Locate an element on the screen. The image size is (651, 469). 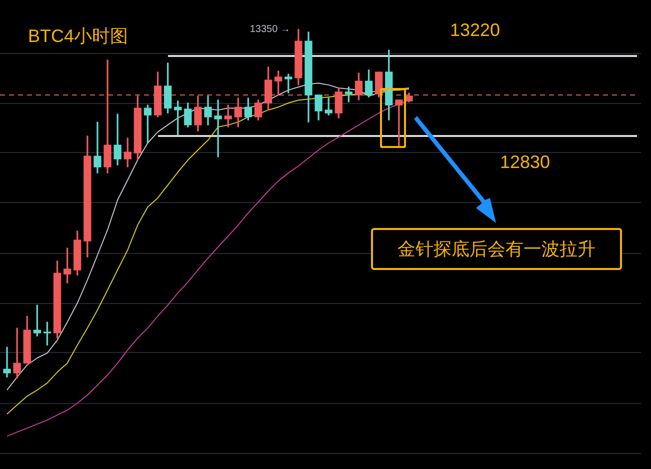
annotation: 13350 → is located at coordinates (270, 30).